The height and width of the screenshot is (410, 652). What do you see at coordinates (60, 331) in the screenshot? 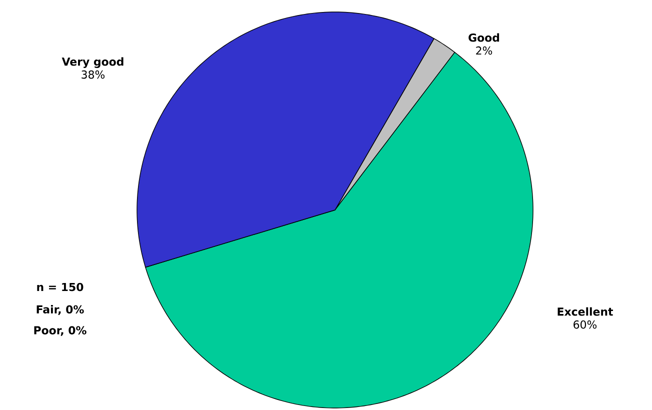
I see `text: Poor, 0%` at bounding box center [60, 331].